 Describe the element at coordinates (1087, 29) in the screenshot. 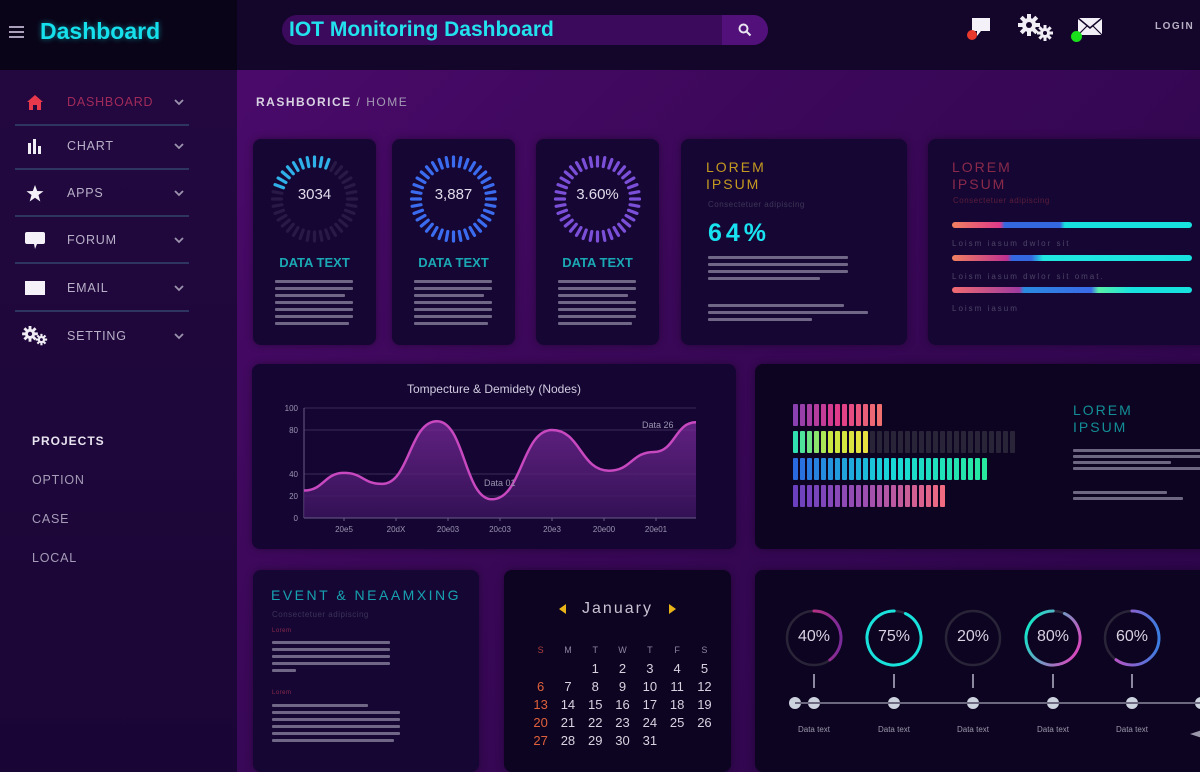

I see `mail-button` at that location.